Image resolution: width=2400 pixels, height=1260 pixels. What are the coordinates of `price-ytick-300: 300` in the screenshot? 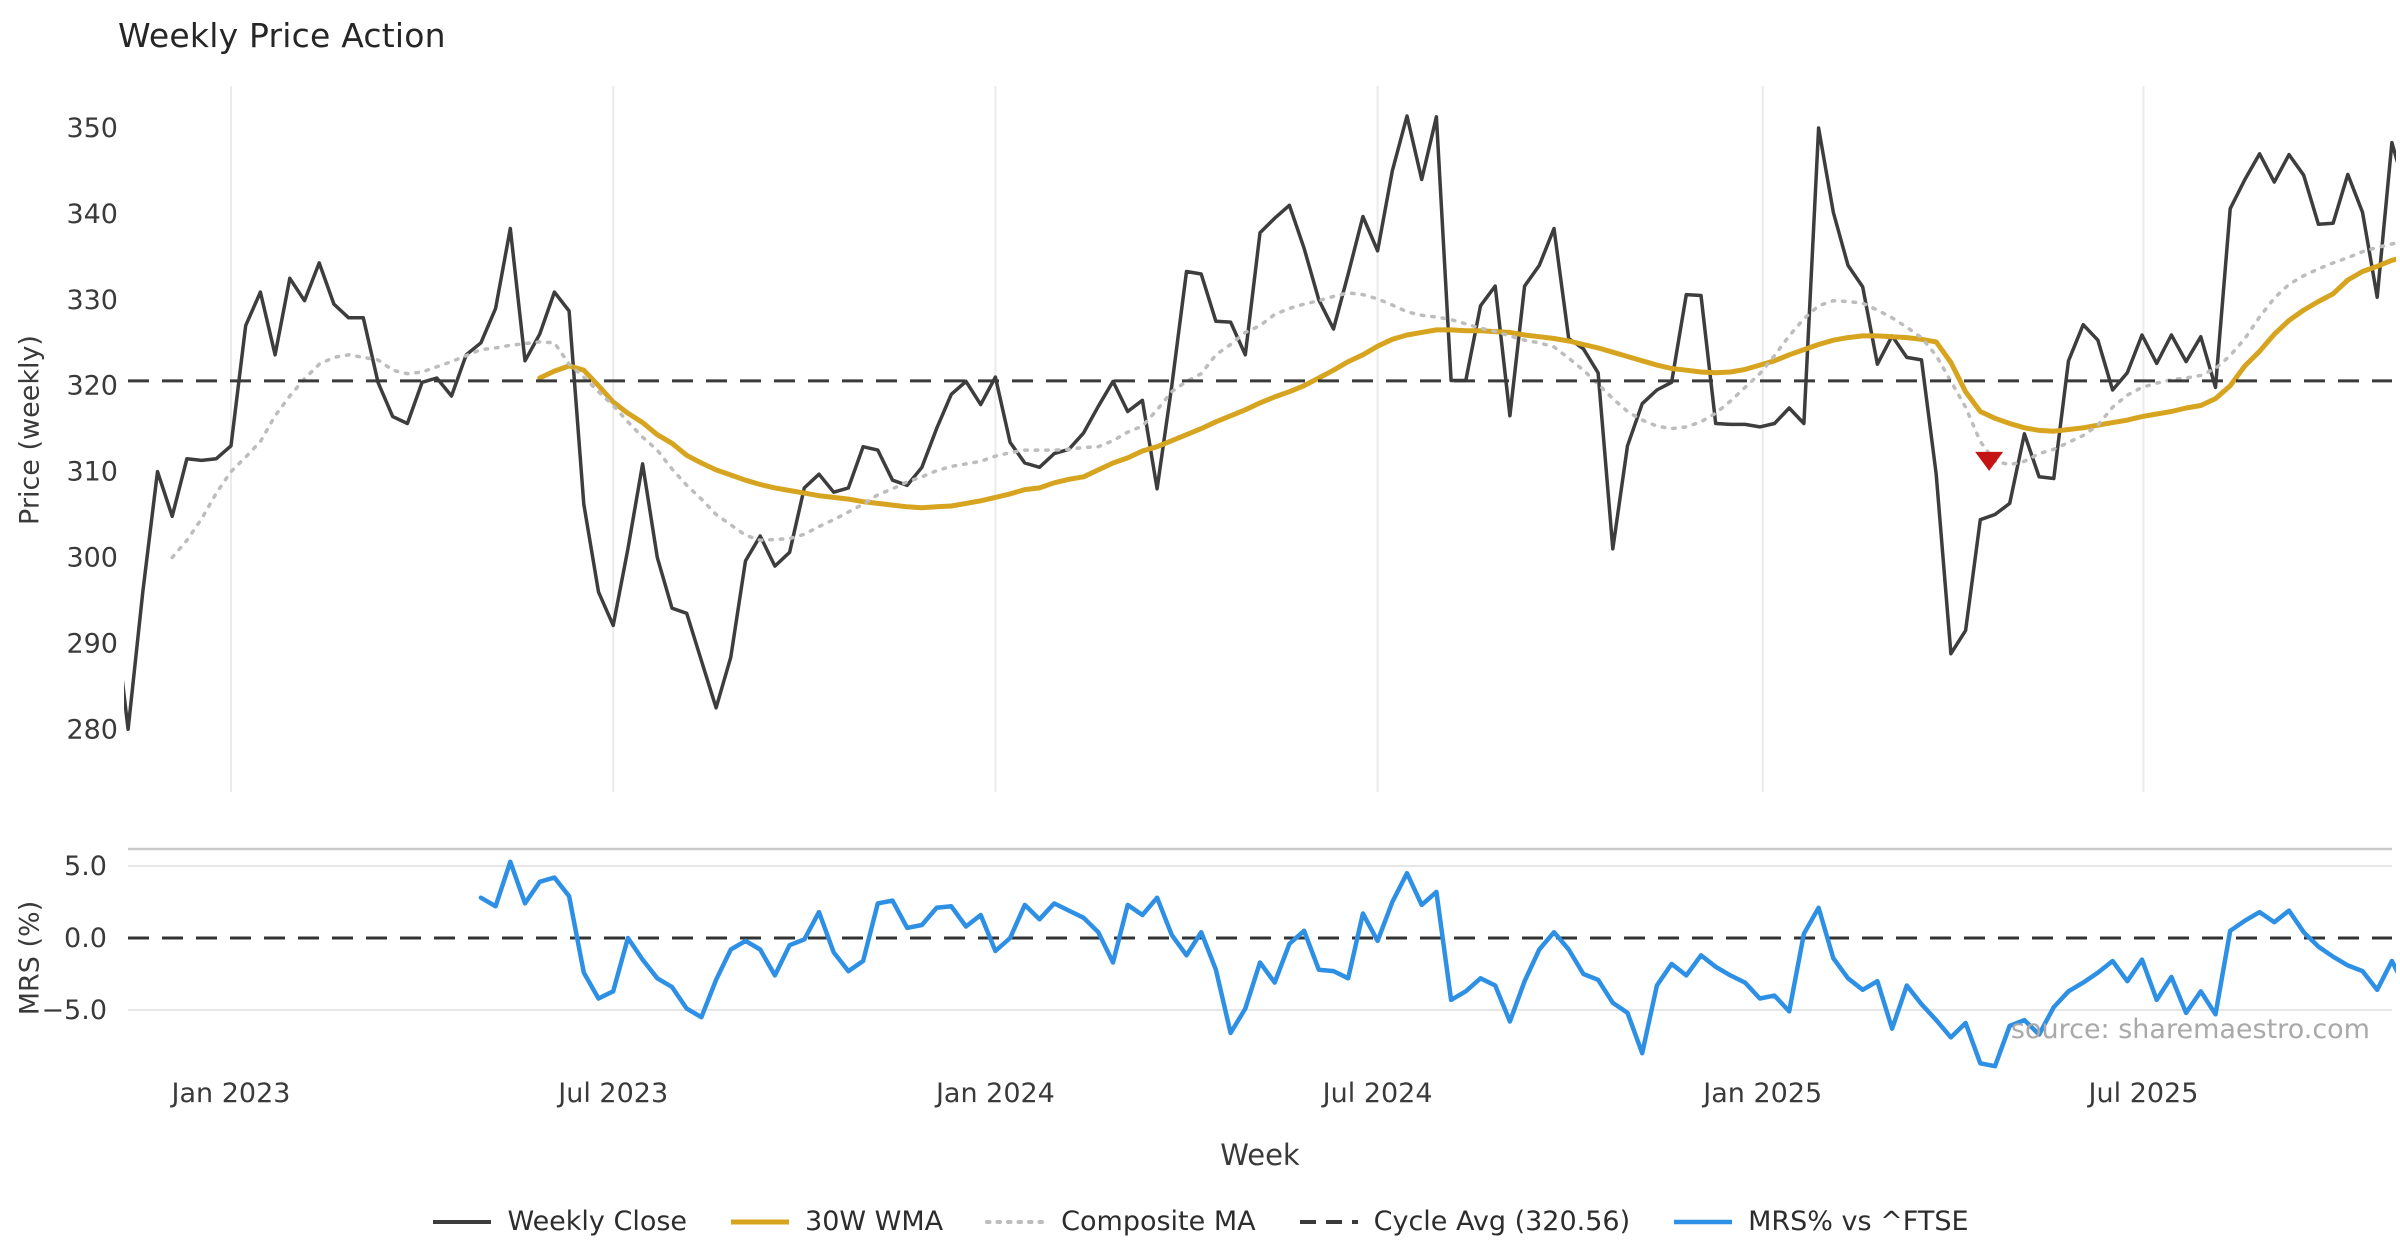 It's located at (92, 558).